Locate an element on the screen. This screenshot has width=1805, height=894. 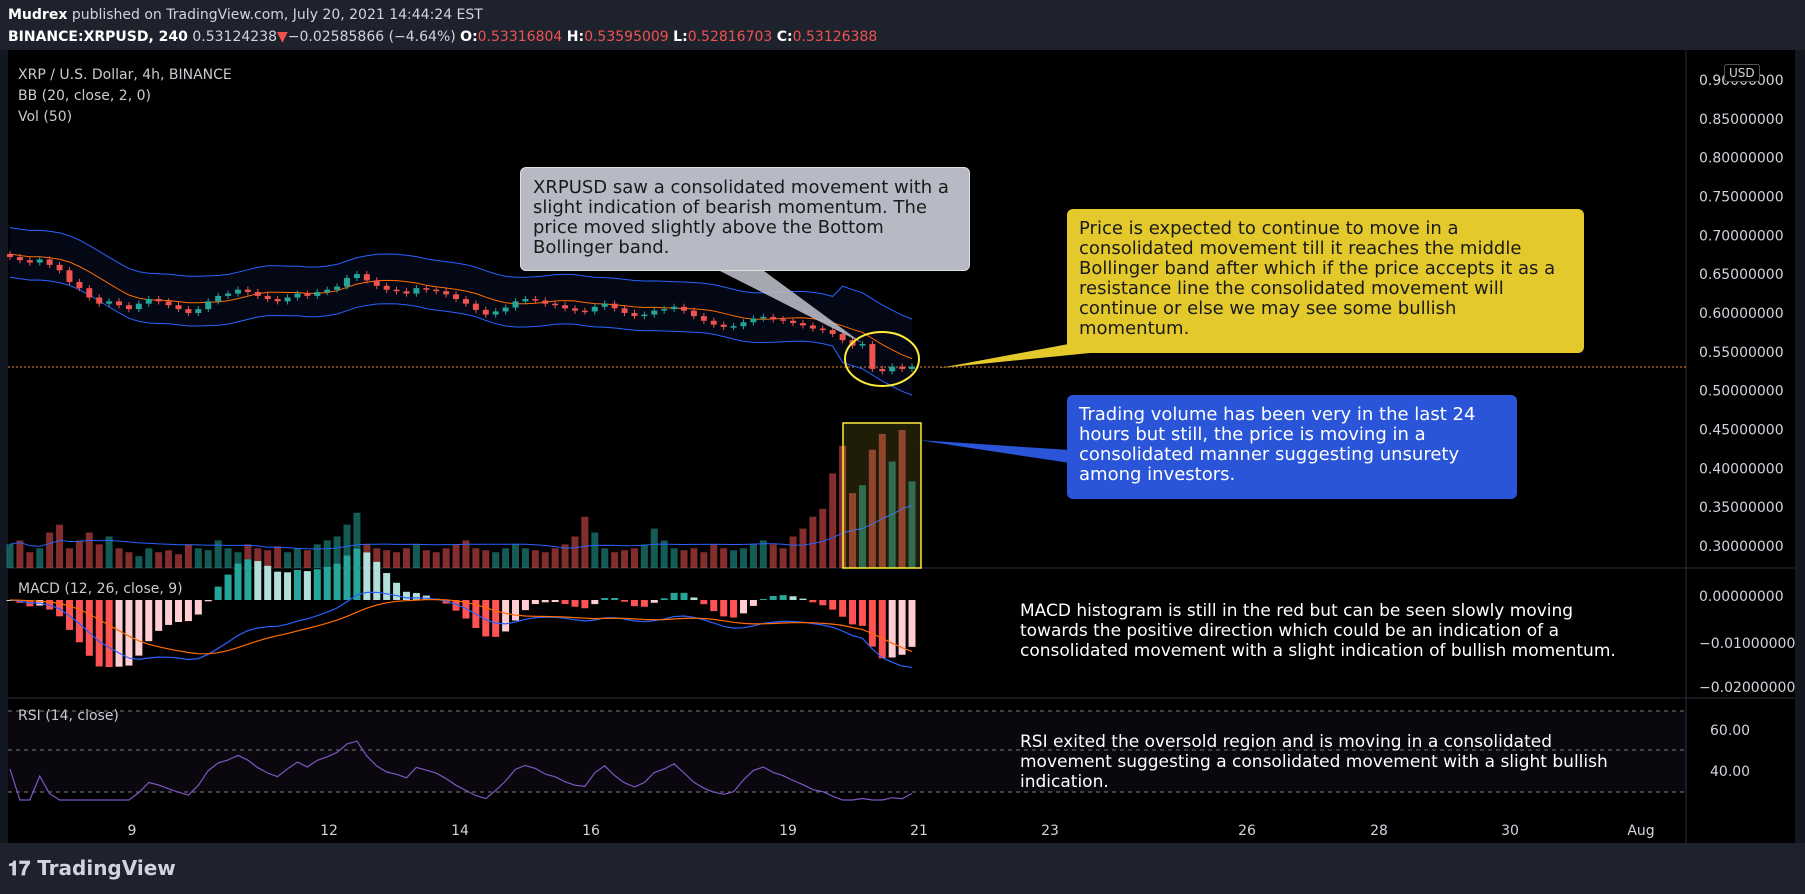
symbol-label: BINANCE:XRPUSD, 240 is located at coordinates (98, 37).